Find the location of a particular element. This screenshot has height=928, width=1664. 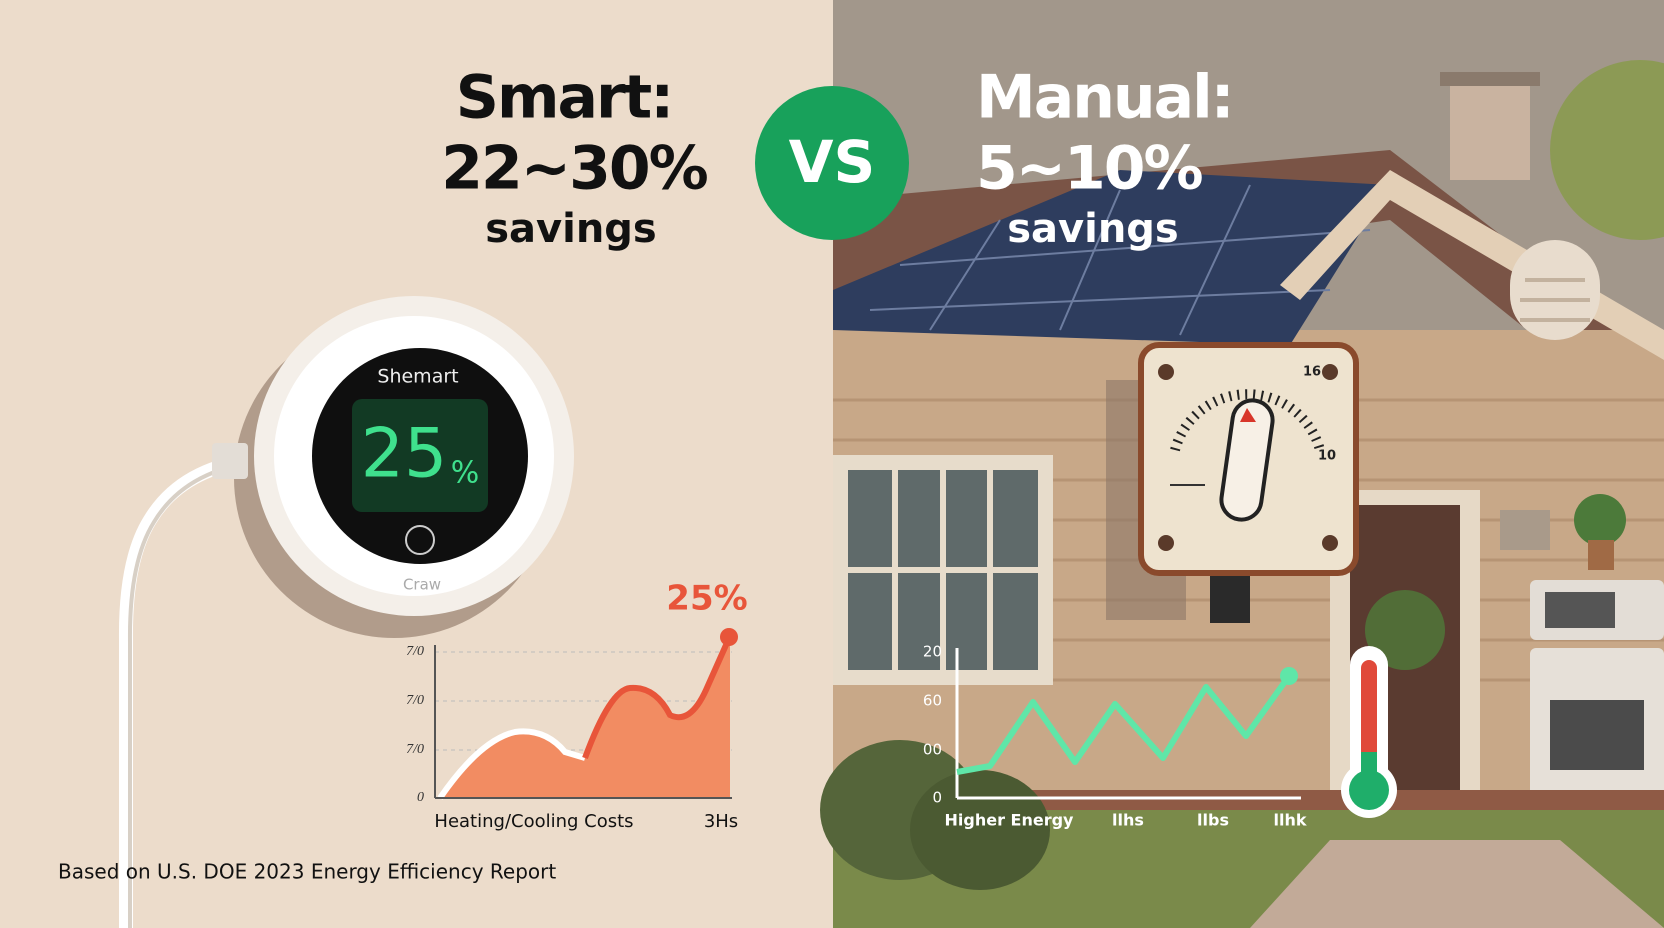

x-axis-label: Heating/Cooling Costs is located at coordinates (533, 821).